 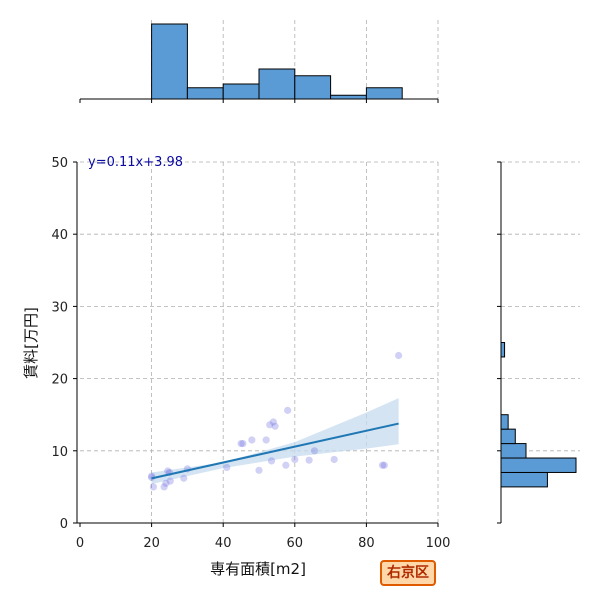 What do you see at coordinates (80, 543) in the screenshot?
I see `x-tick-label: 0` at bounding box center [80, 543].